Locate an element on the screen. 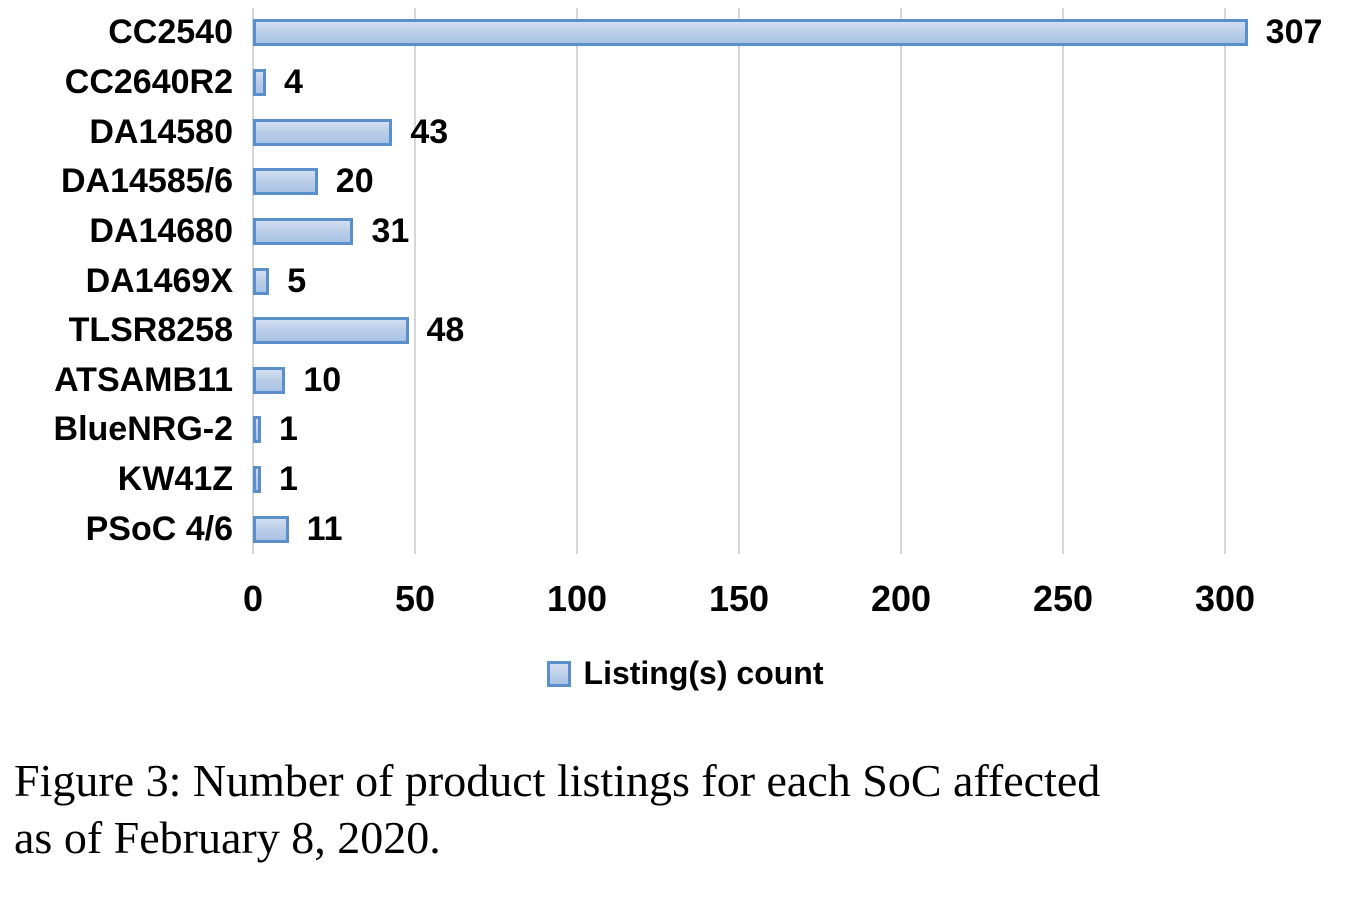 The width and height of the screenshot is (1348, 908). chart-row: 307 is located at coordinates (800, 33).